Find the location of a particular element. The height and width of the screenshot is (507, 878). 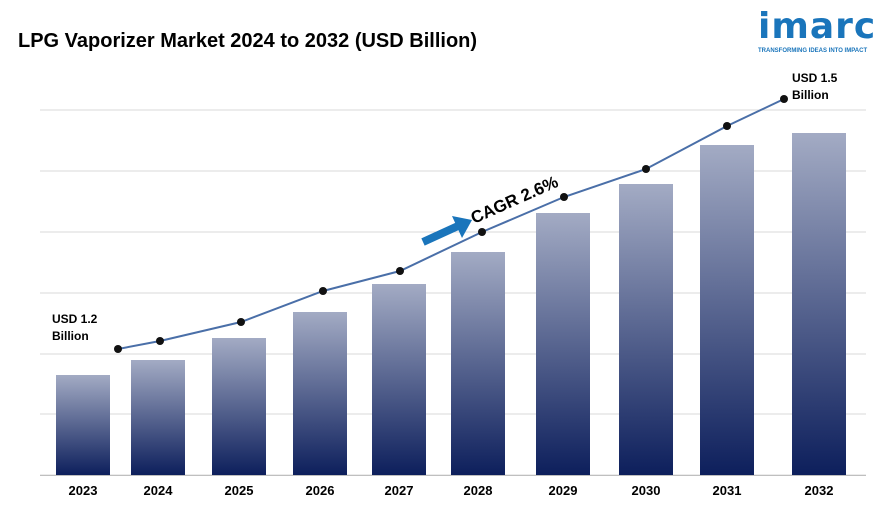

x-tick-label: 2026 is located at coordinates (320, 490).